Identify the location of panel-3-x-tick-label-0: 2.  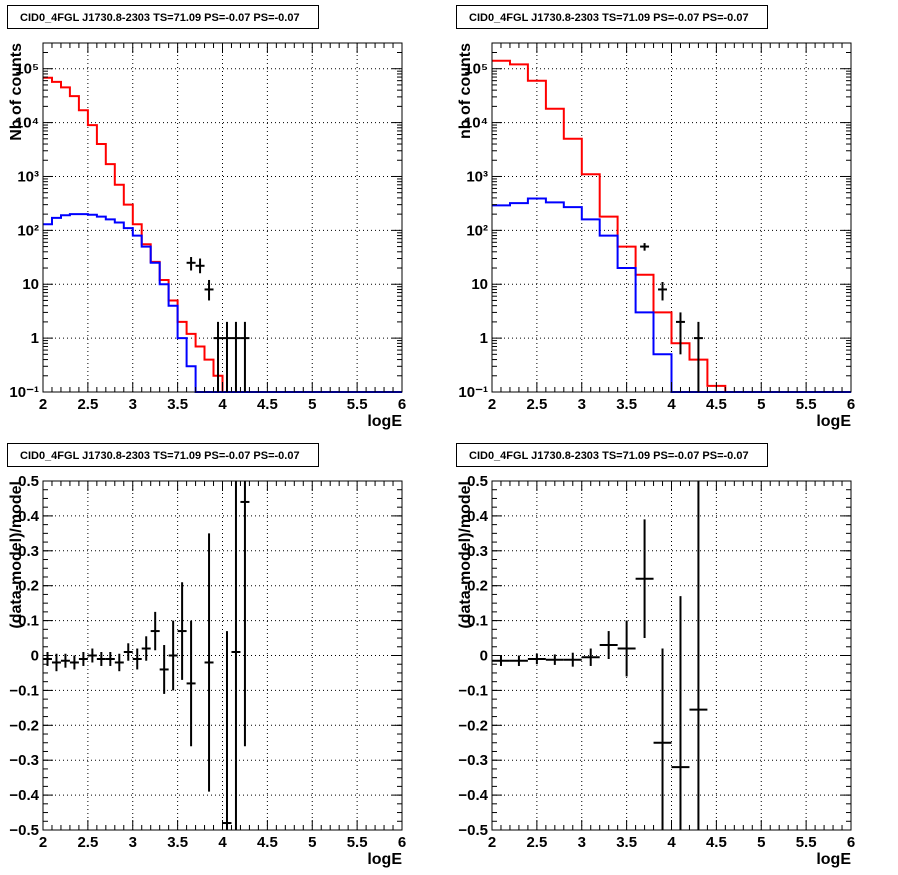
(43, 842).